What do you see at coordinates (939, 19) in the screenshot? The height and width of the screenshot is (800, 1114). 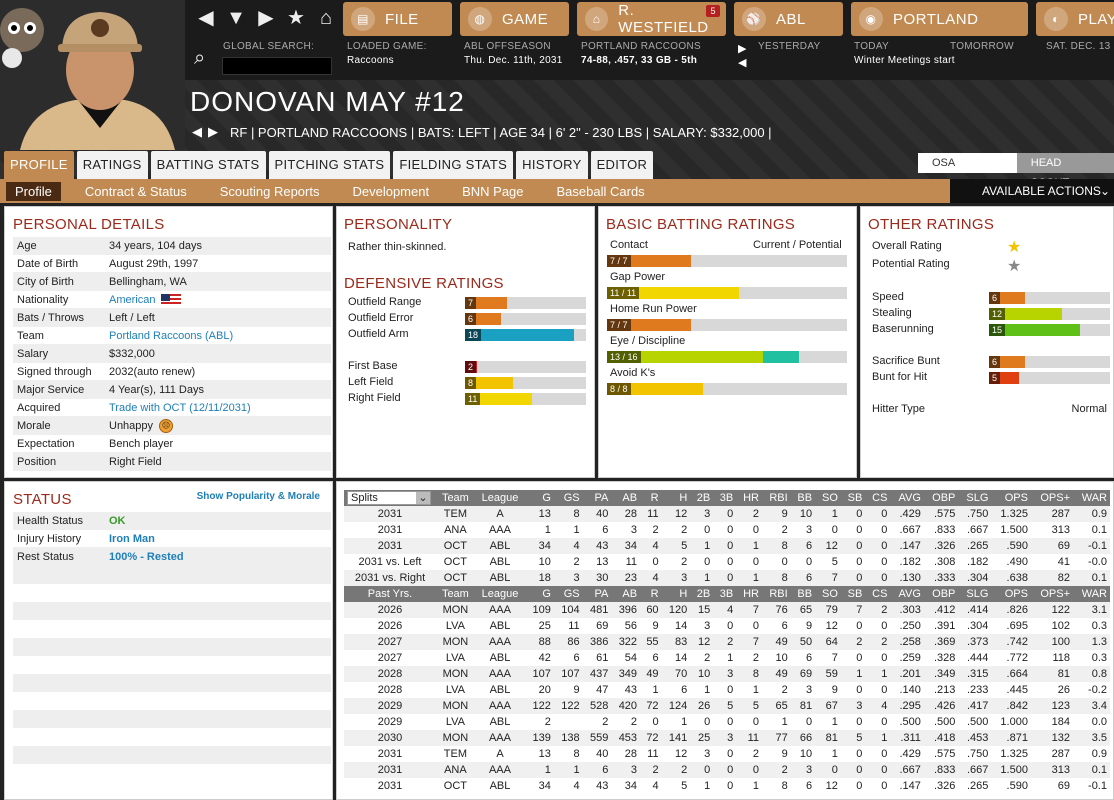 I see `team-menu-button: ◉ PORTLAND` at bounding box center [939, 19].